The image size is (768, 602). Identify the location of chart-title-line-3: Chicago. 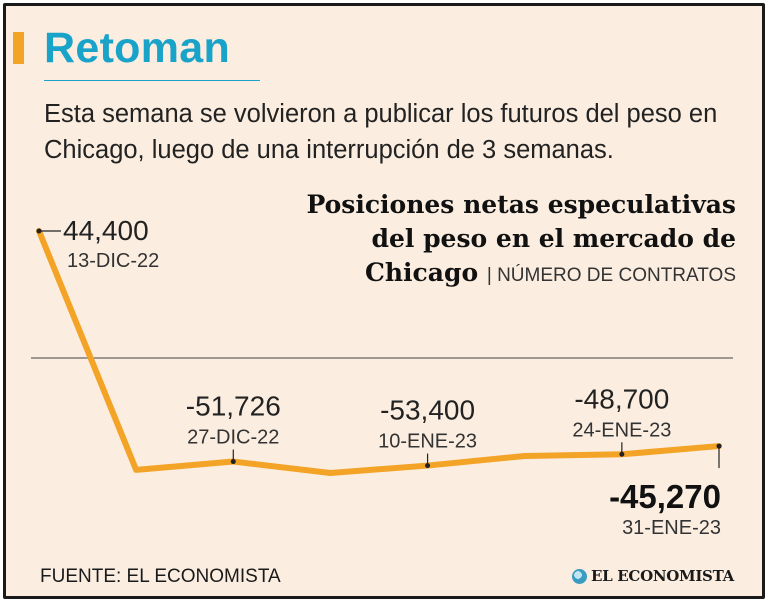
(421, 272).